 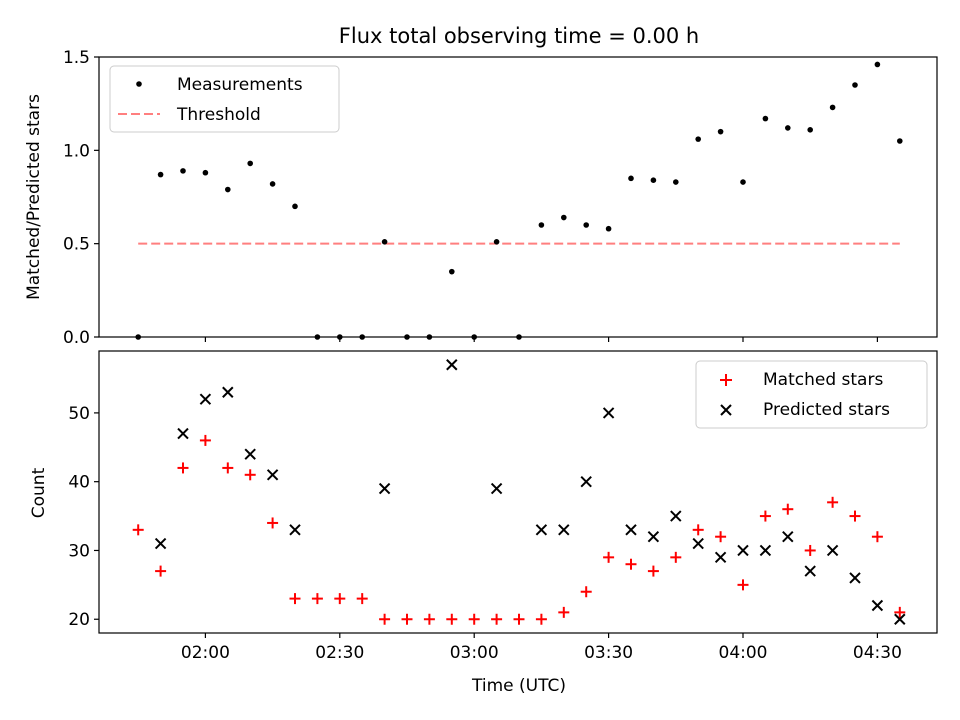 I want to click on top-legend-box, so click(x=224, y=99).